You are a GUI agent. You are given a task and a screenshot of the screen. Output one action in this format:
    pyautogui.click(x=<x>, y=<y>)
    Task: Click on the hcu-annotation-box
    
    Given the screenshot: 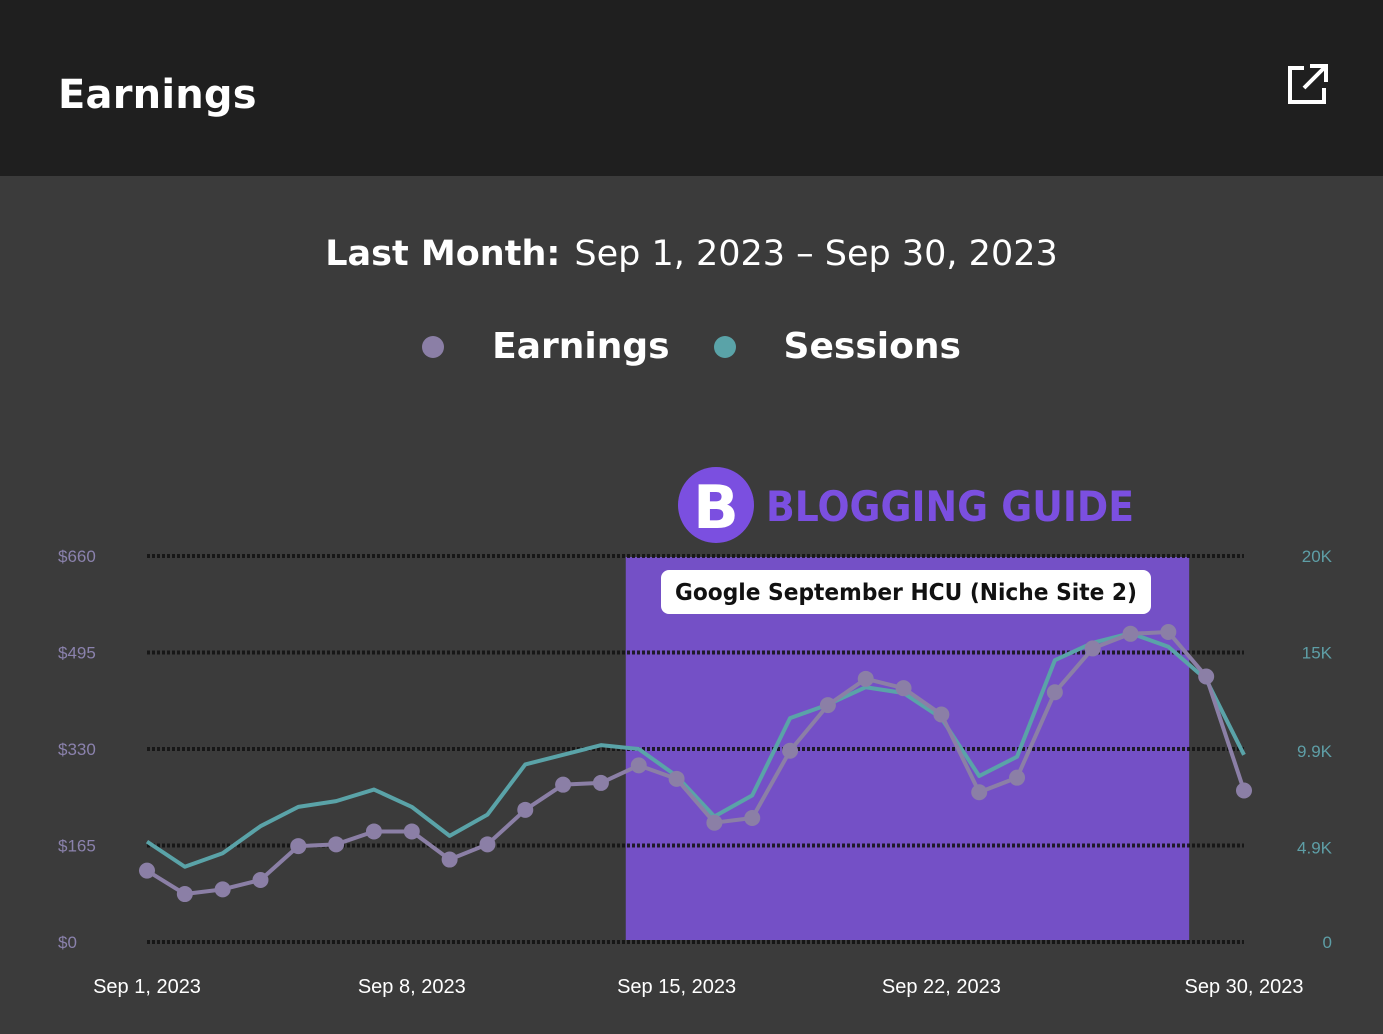 What is the action you would take?
    pyautogui.click(x=906, y=592)
    